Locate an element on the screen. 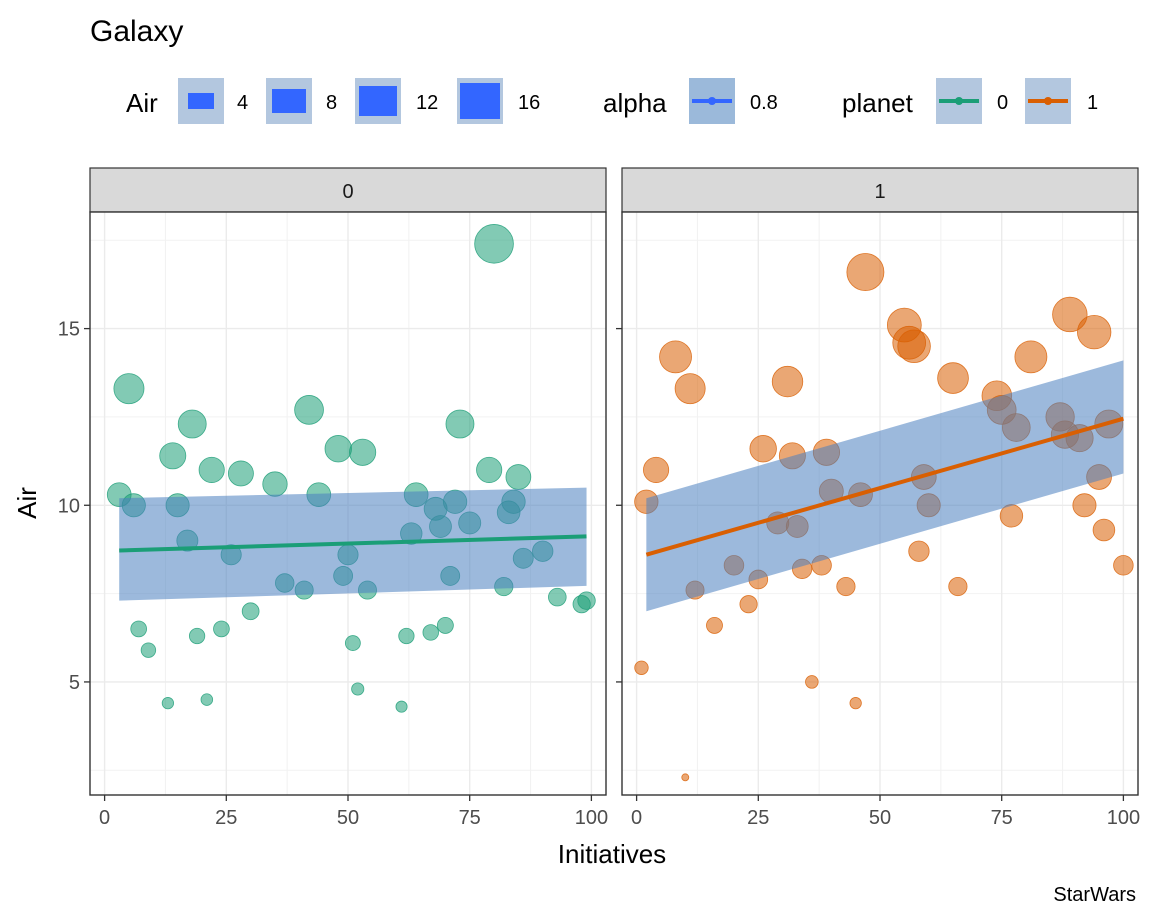 The height and width of the screenshot is (921, 1152). x-ticks-0: 0 25 50 75 100 is located at coordinates (353, 812).